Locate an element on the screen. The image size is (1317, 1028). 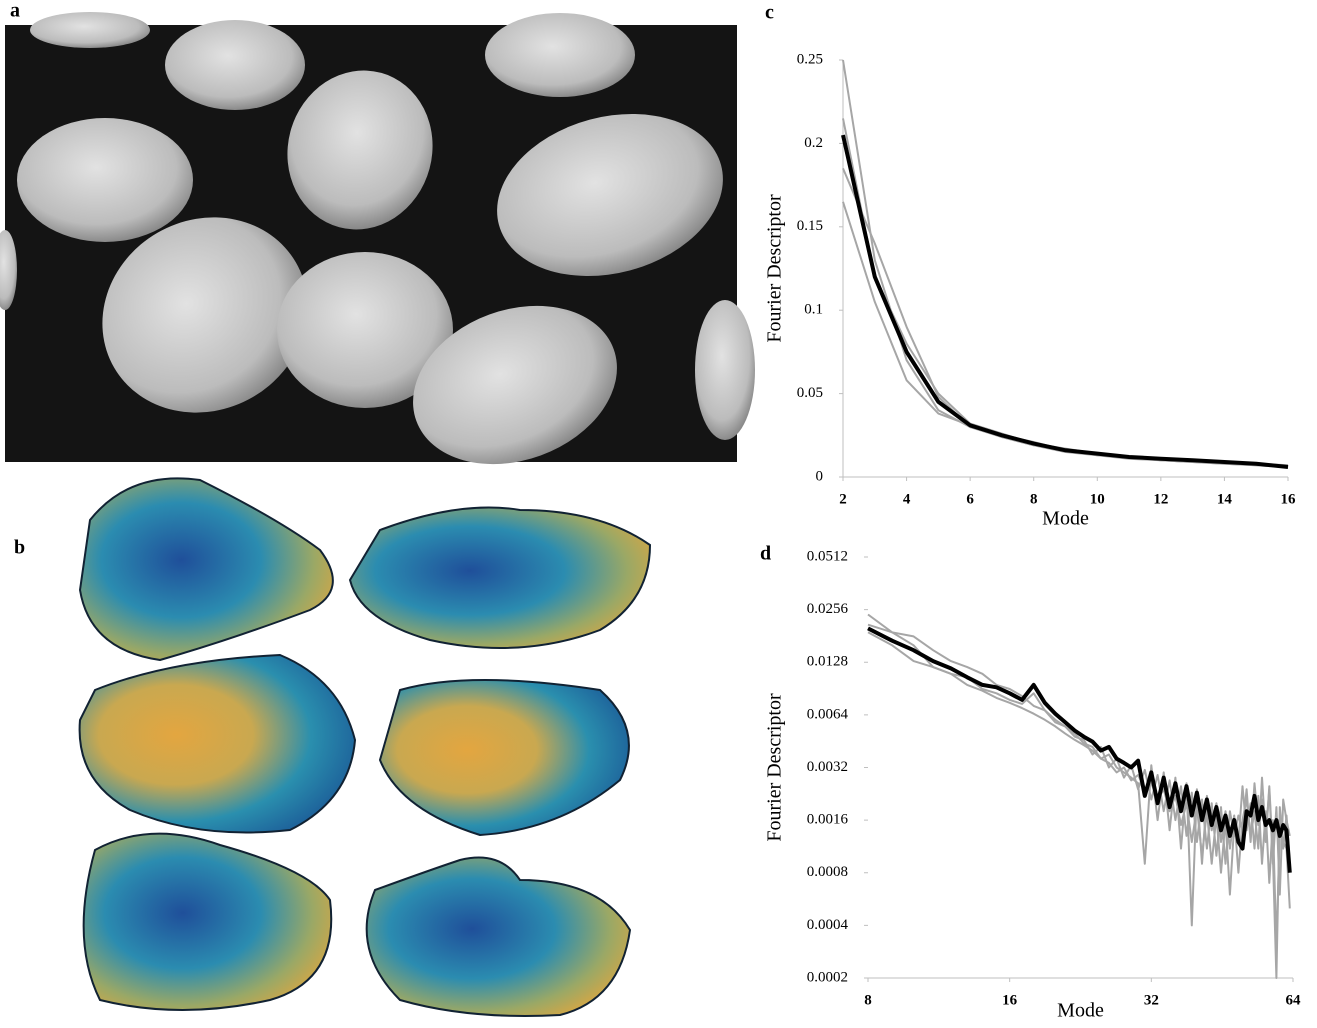
y-tick-label: 0.0008 is located at coordinates (827, 872).